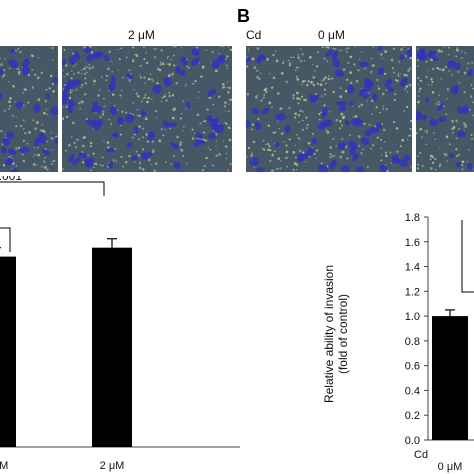  Describe the element at coordinates (147, 109) in the screenshot. I see `micrograph-a-2um` at that location.